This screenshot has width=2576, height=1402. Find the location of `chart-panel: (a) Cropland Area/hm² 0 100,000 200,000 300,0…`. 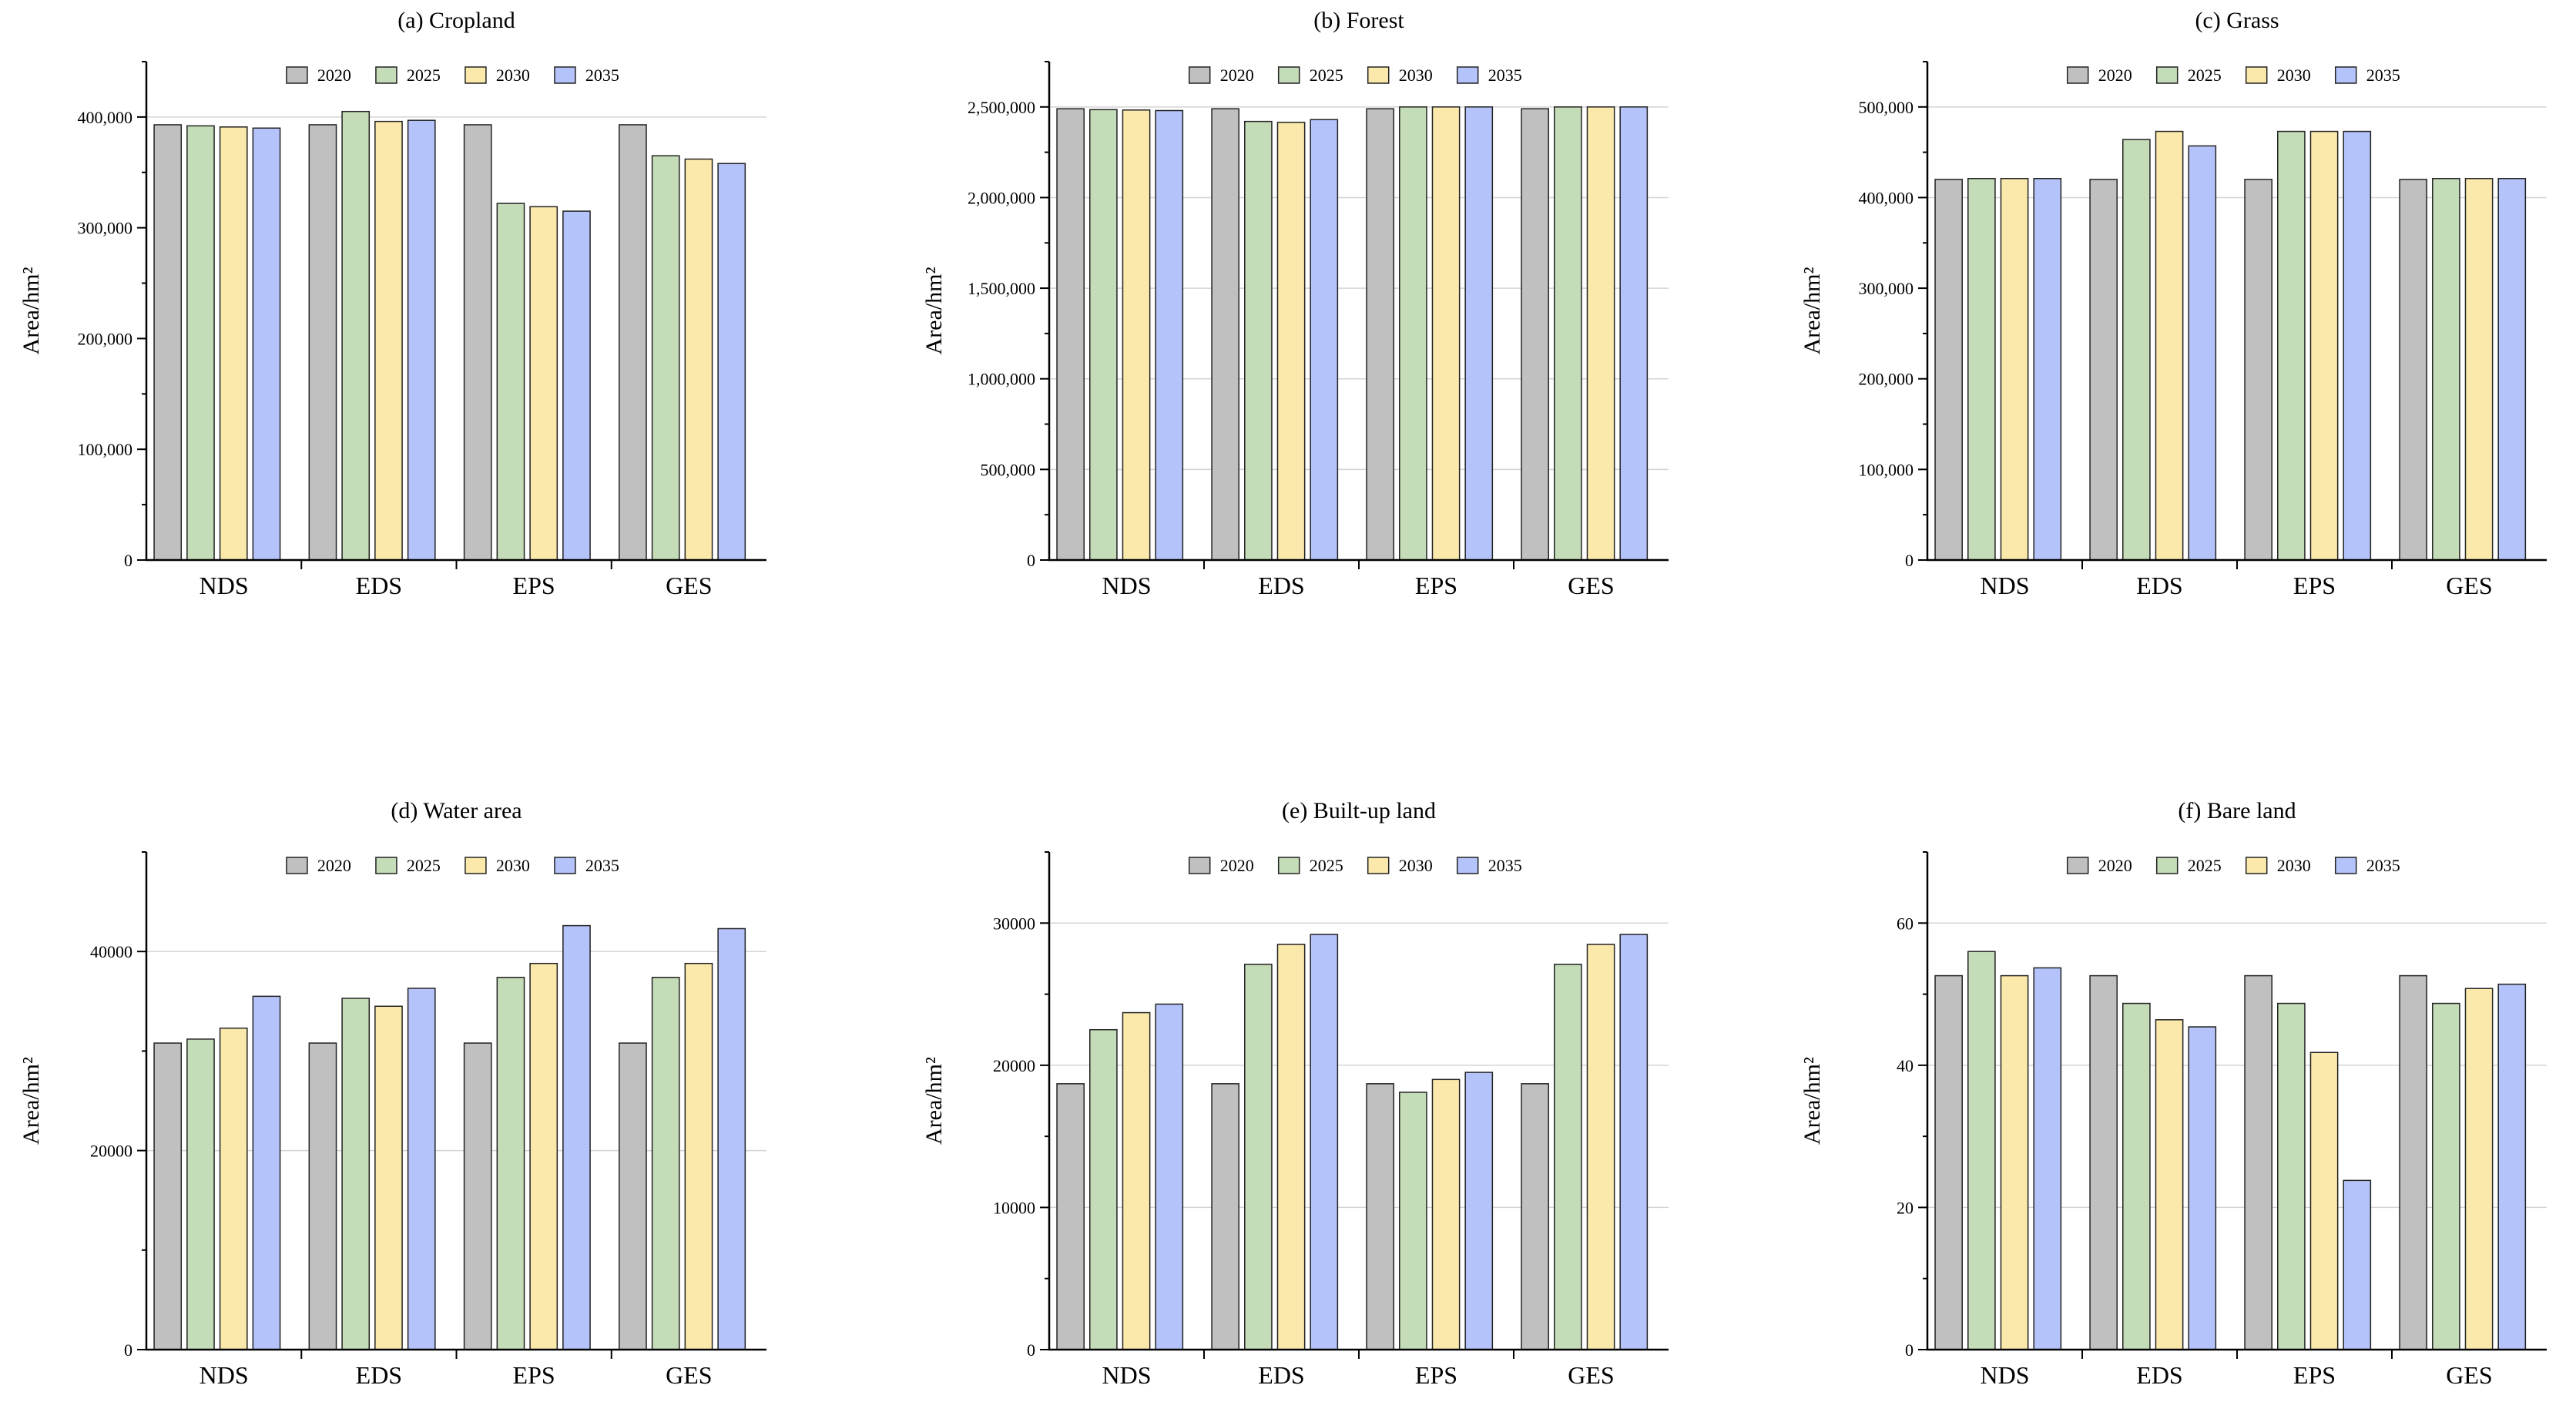

chart-panel: (a) Cropland Area/hm² 0 100,000 200,000 300,0… is located at coordinates (392, 304).